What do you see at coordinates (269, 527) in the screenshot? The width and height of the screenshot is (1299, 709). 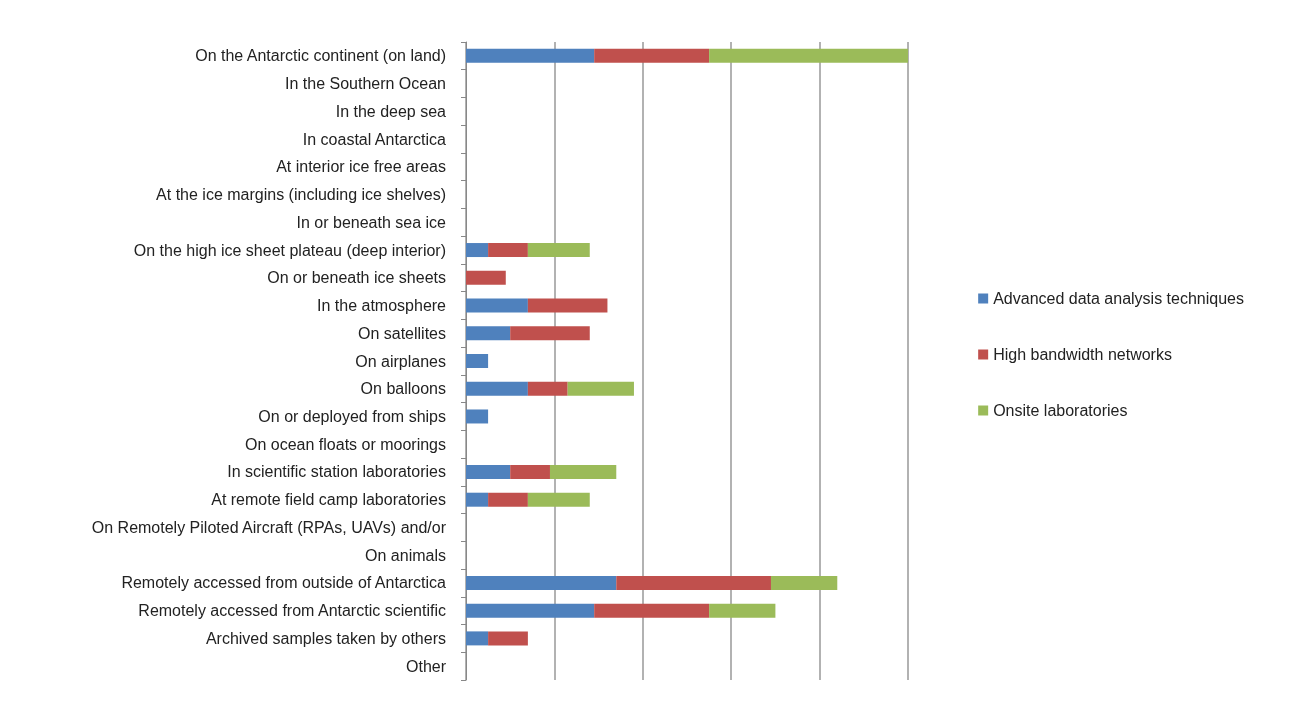 I see `y-tick-label: On Remotely Piloted Aircraft (RPAs, UAVs) and/or` at bounding box center [269, 527].